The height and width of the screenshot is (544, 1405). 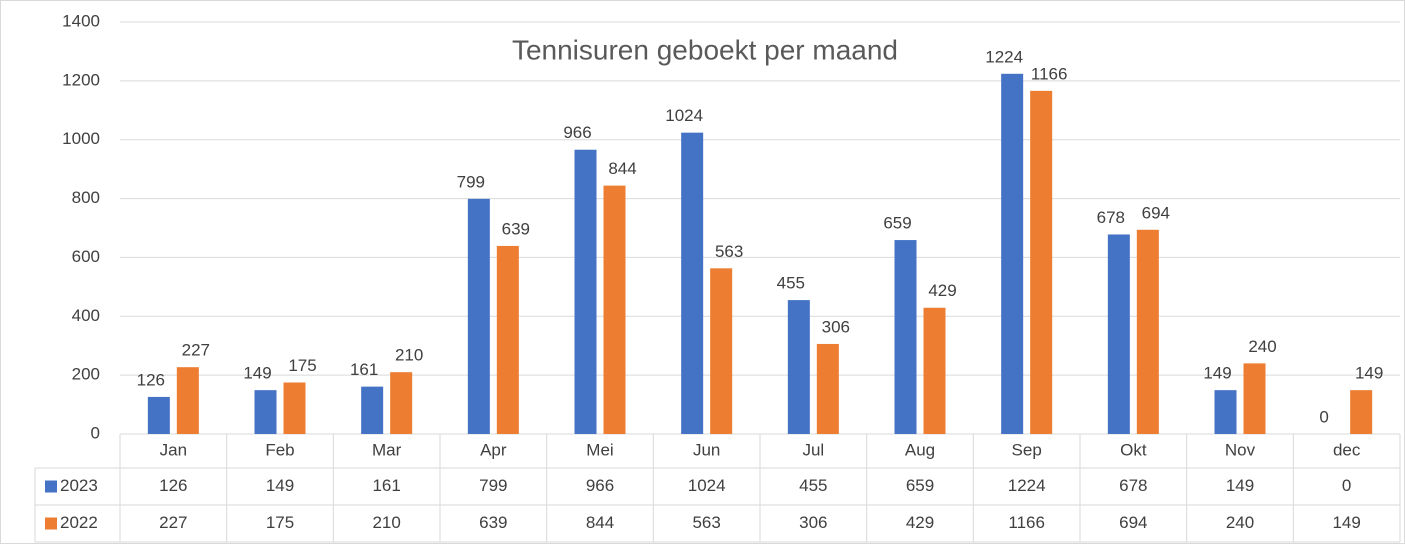 I want to click on data-label: 966, so click(x=577, y=132).